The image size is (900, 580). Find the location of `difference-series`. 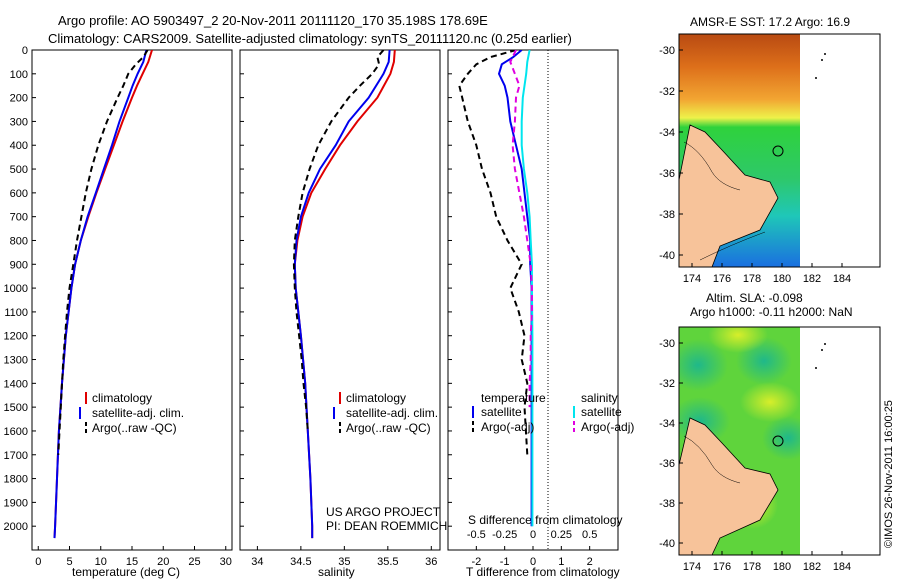

difference-series is located at coordinates (496, 288).